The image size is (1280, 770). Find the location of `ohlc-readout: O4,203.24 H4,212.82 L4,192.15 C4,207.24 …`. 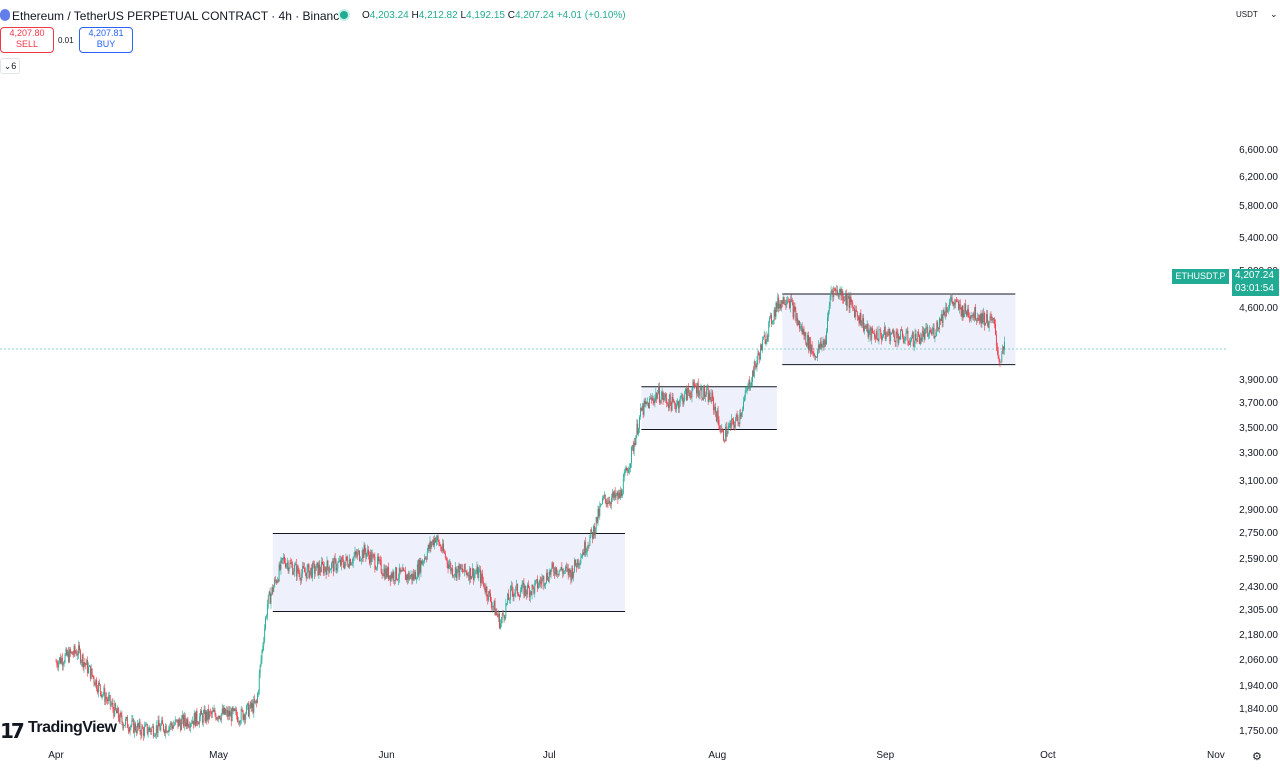

ohlc-readout: O4,203.24 H4,212.82 L4,192.15 C4,207.24 … is located at coordinates (494, 15).